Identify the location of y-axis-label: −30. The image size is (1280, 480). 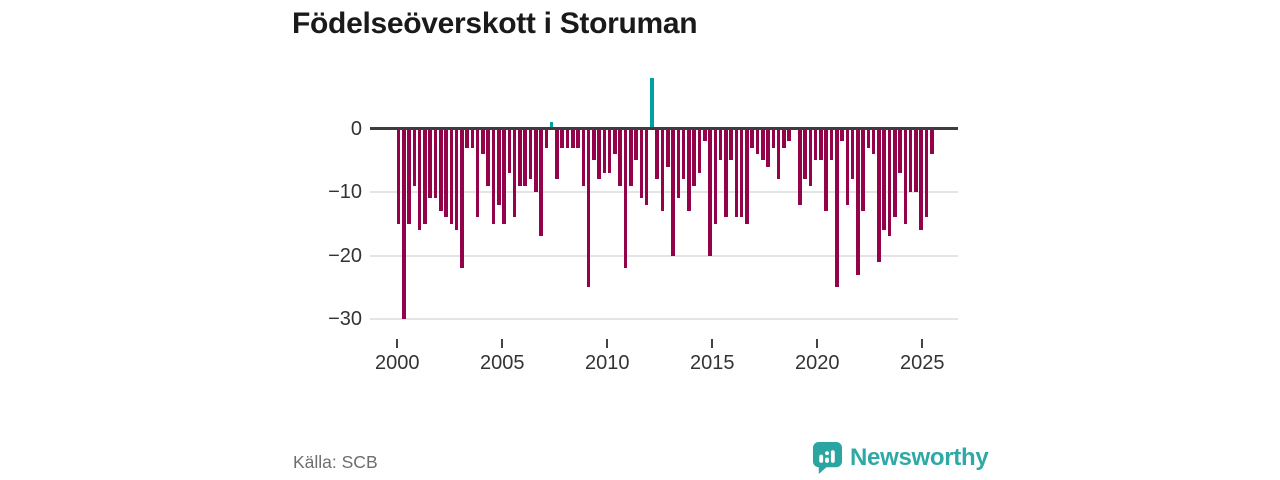
(345, 319).